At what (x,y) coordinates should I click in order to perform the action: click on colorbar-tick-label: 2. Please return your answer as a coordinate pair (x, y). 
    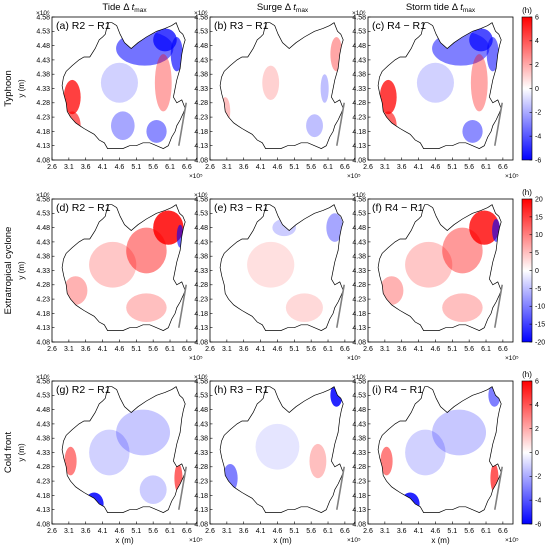
    Looking at the image, I should click on (537, 65).